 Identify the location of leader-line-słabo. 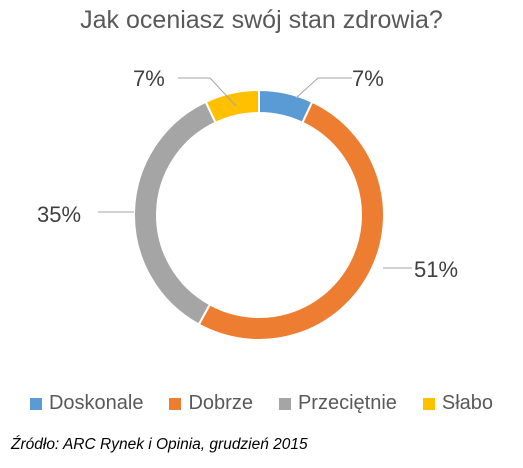
(207, 92).